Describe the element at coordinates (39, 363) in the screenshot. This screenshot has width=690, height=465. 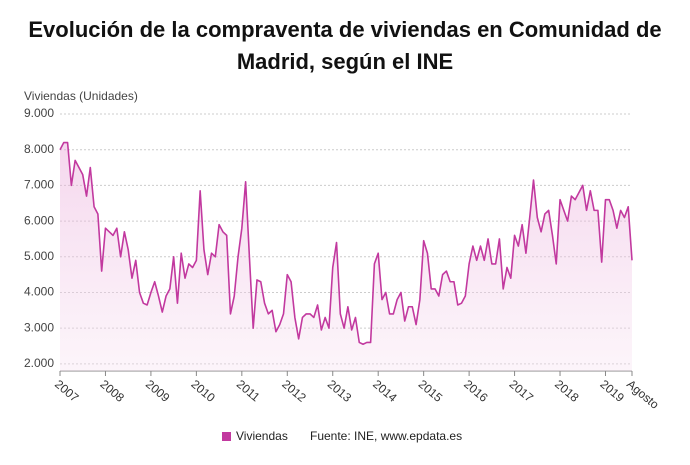
I see `y-tick-label: 2.000` at that location.